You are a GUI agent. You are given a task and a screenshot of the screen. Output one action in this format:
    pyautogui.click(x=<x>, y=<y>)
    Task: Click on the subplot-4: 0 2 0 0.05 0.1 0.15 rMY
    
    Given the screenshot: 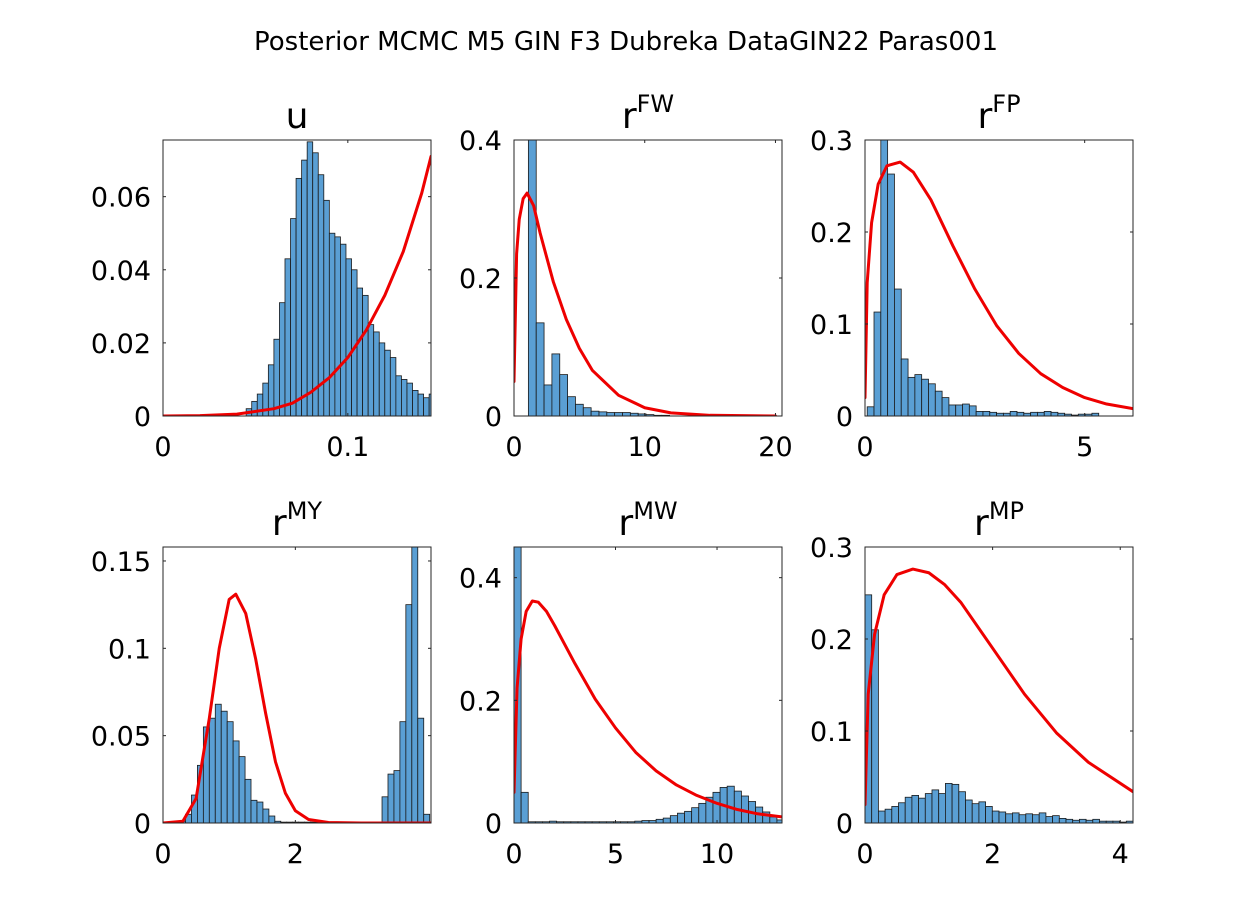 What is the action you would take?
    pyautogui.click(x=261, y=683)
    